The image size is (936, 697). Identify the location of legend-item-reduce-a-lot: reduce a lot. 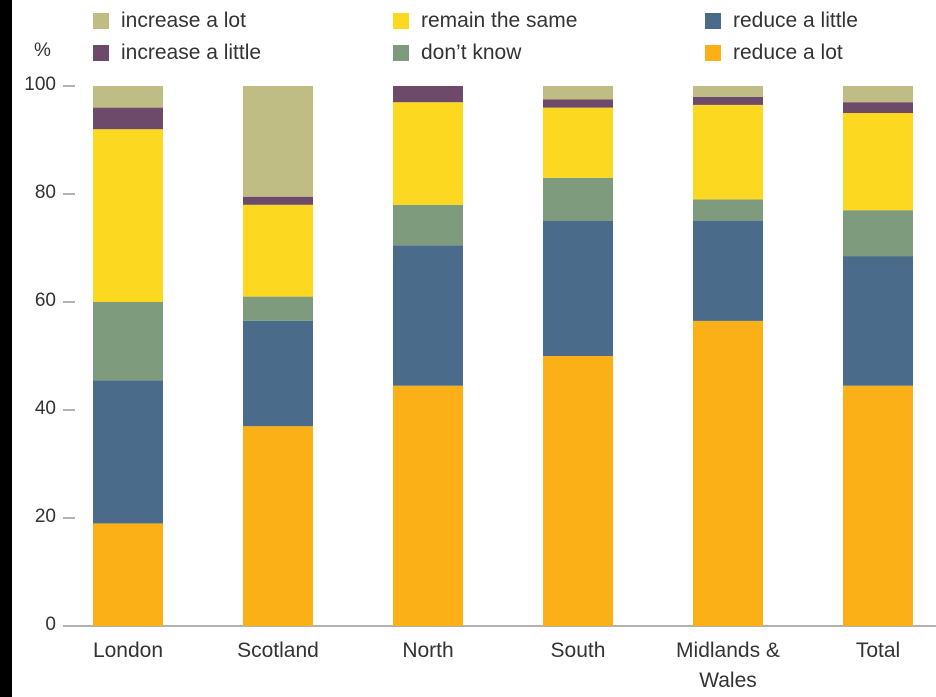
(774, 53).